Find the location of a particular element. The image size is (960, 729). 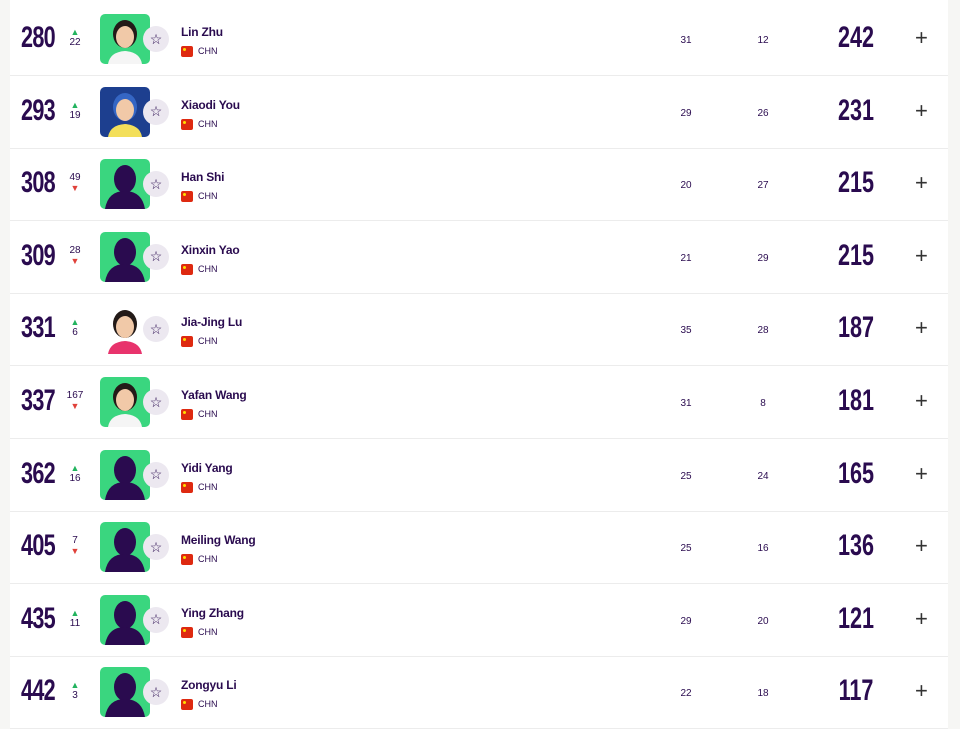

rank-change: 19 is located at coordinates (75, 115).